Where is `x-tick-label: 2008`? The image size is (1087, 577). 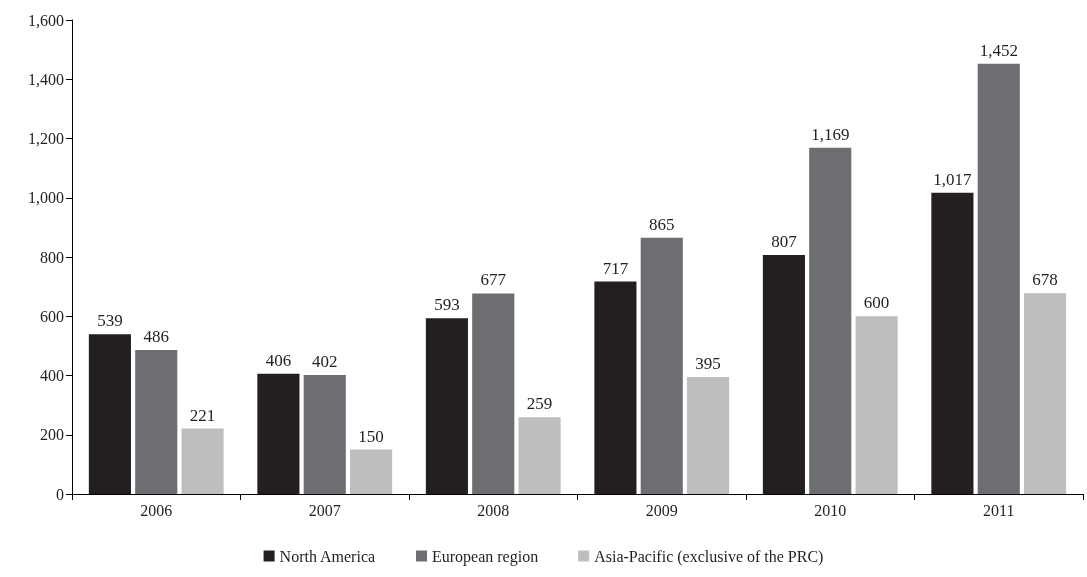
x-tick-label: 2008 is located at coordinates (493, 510).